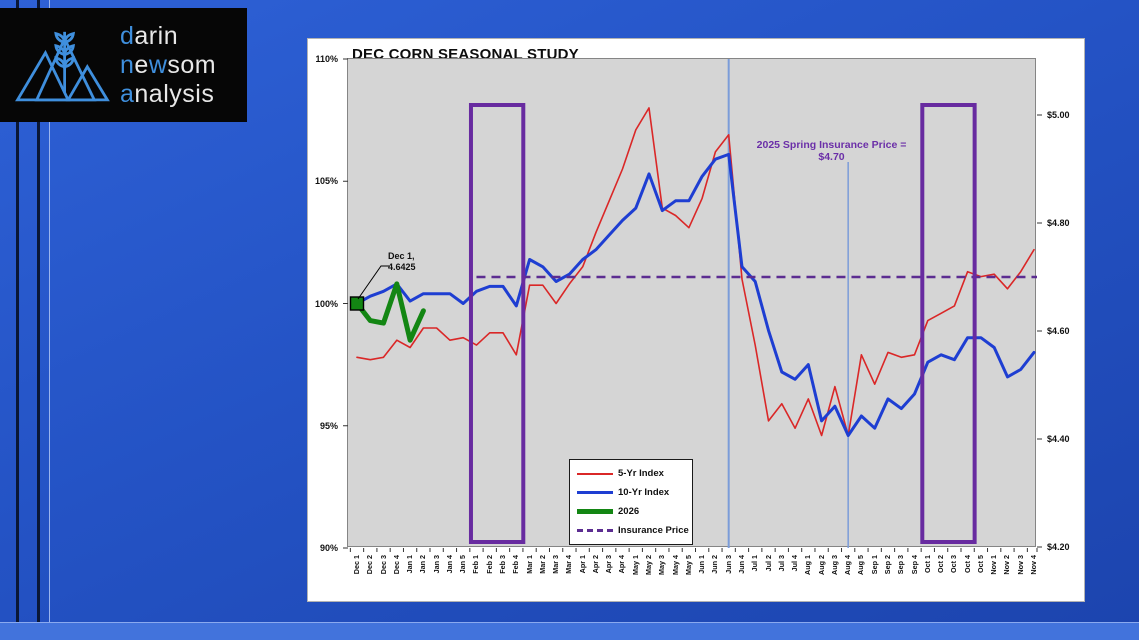 The image size is (1139, 640). What do you see at coordinates (569, 564) in the screenshot?
I see `x-axis-label: Mar 4` at bounding box center [569, 564].